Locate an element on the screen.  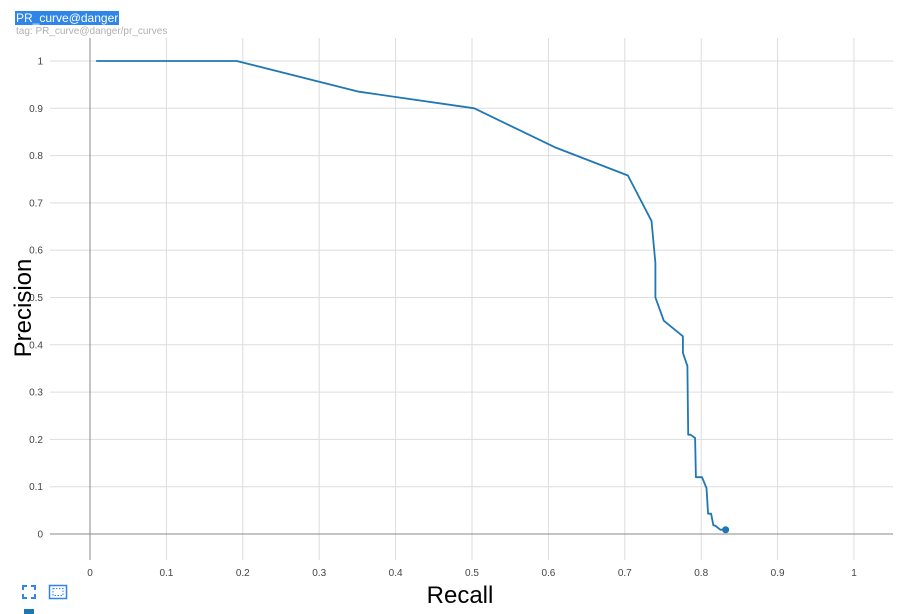
x-tick-label: 0.5 is located at coordinates (472, 573).